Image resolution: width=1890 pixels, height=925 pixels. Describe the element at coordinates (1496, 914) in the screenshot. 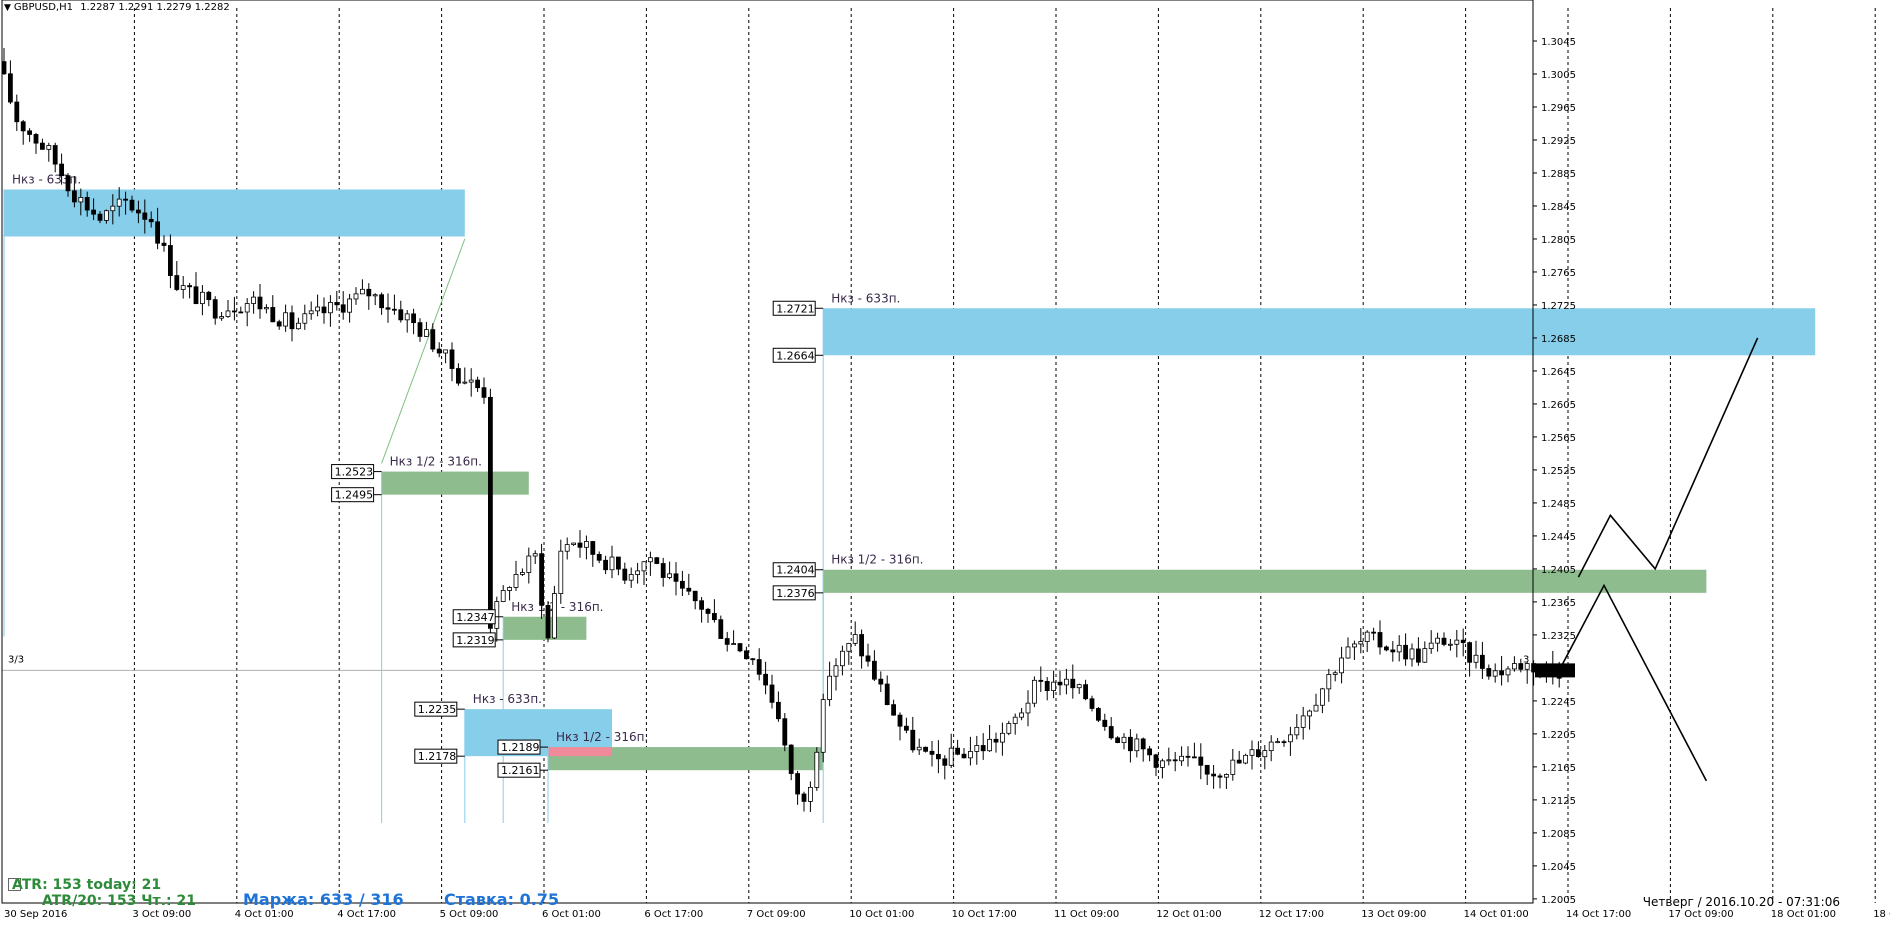

I see `x-tick-label: 14 Oct 01:00` at that location.